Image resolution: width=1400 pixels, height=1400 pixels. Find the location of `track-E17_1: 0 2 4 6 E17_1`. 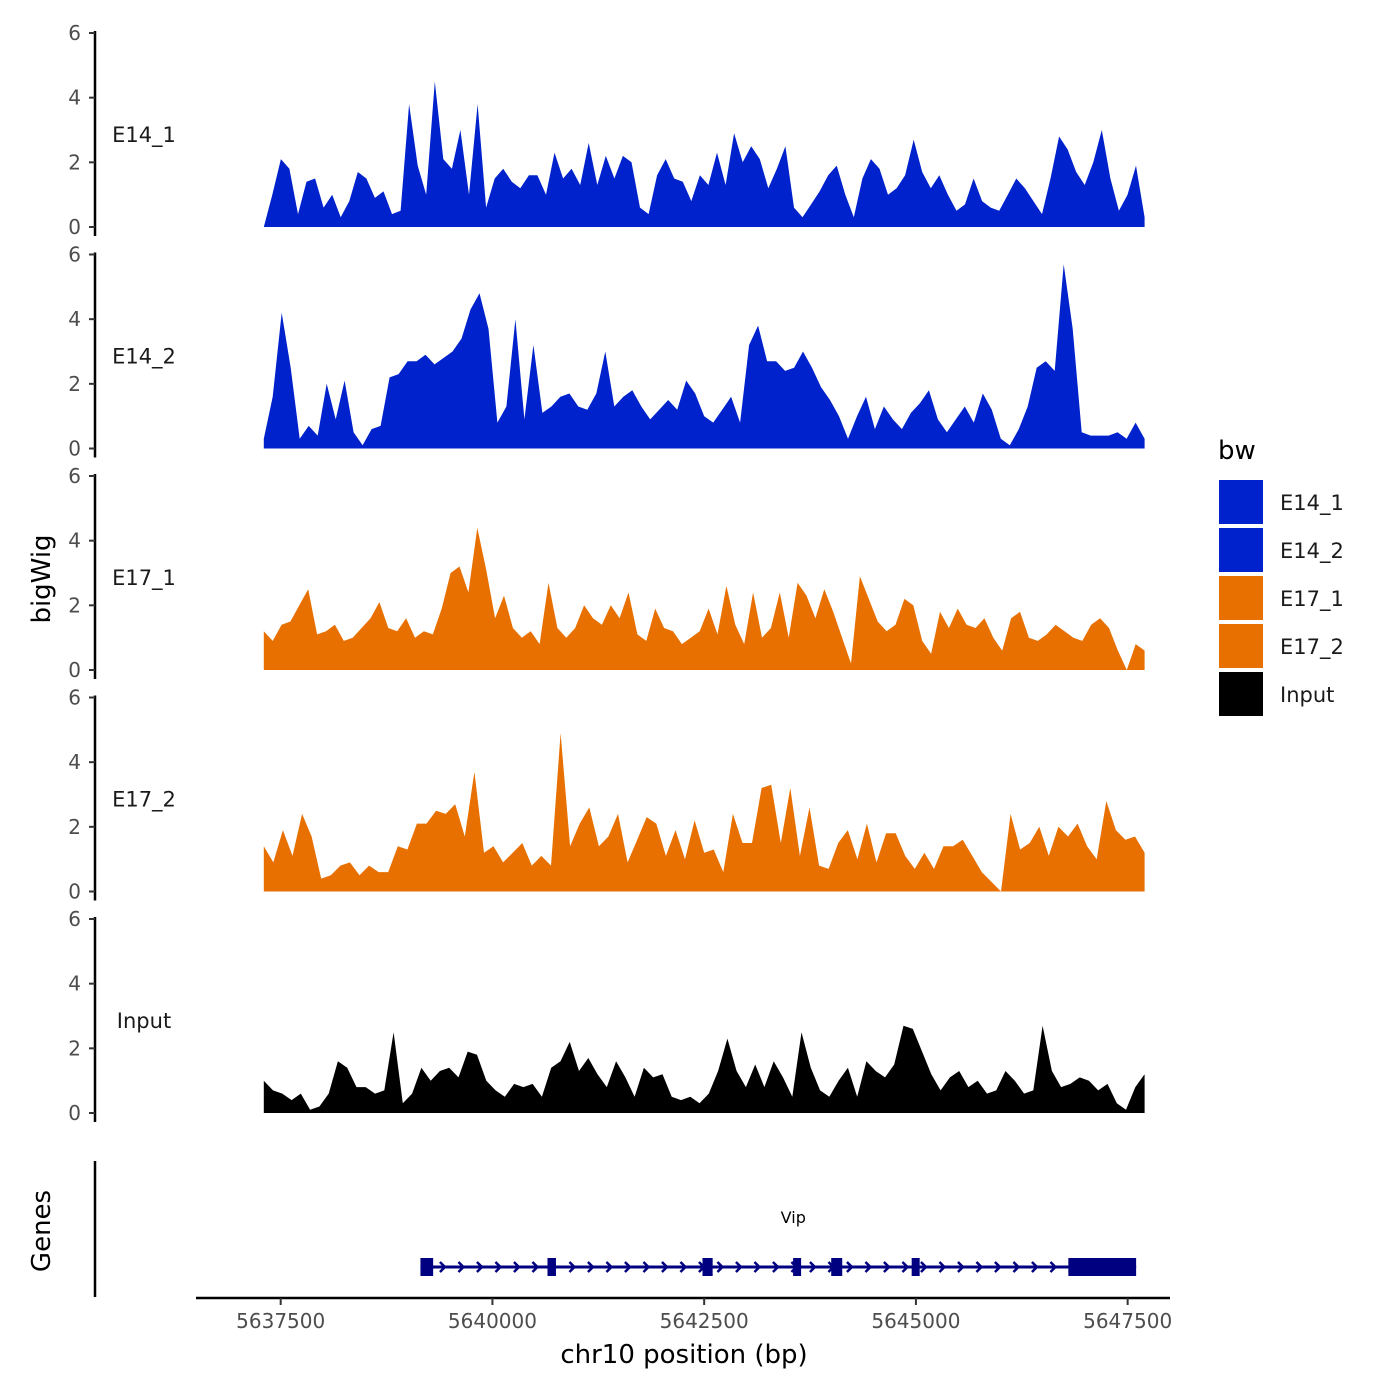

track-E17_1: 0 2 4 6 E17_1 is located at coordinates (606, 573).